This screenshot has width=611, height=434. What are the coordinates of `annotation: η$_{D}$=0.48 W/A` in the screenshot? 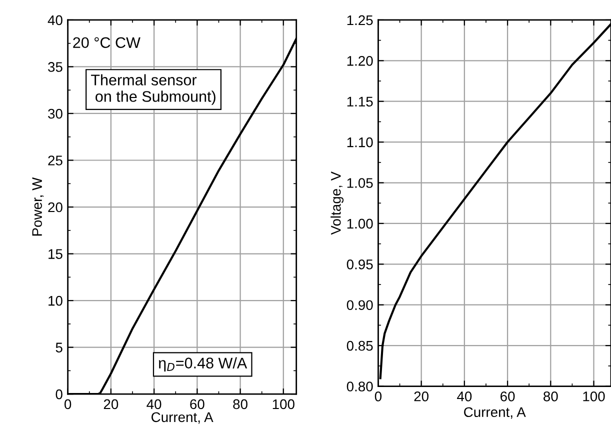 It's located at (203, 364).